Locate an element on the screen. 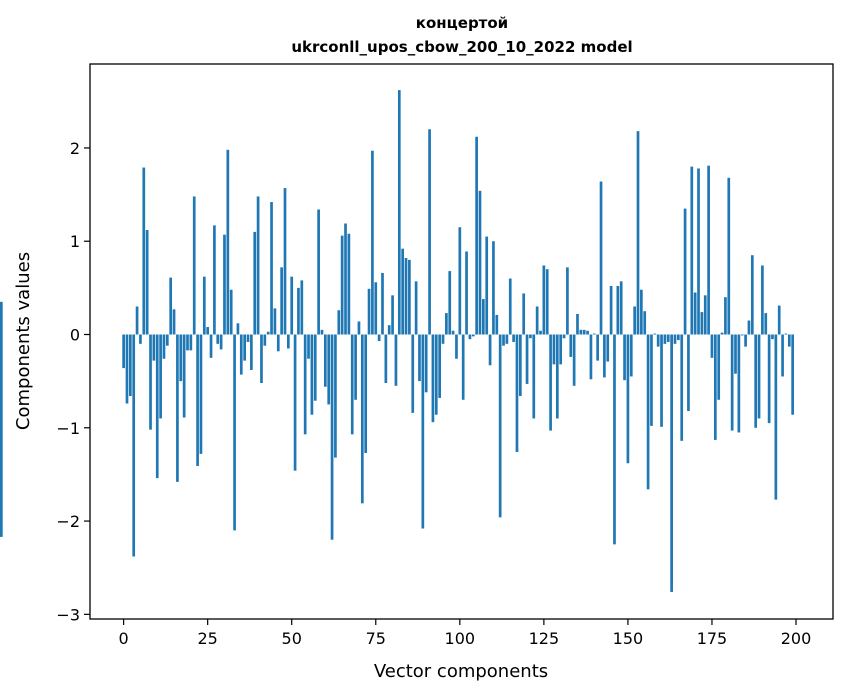  y-tick-label: −1 is located at coordinates (68, 428).